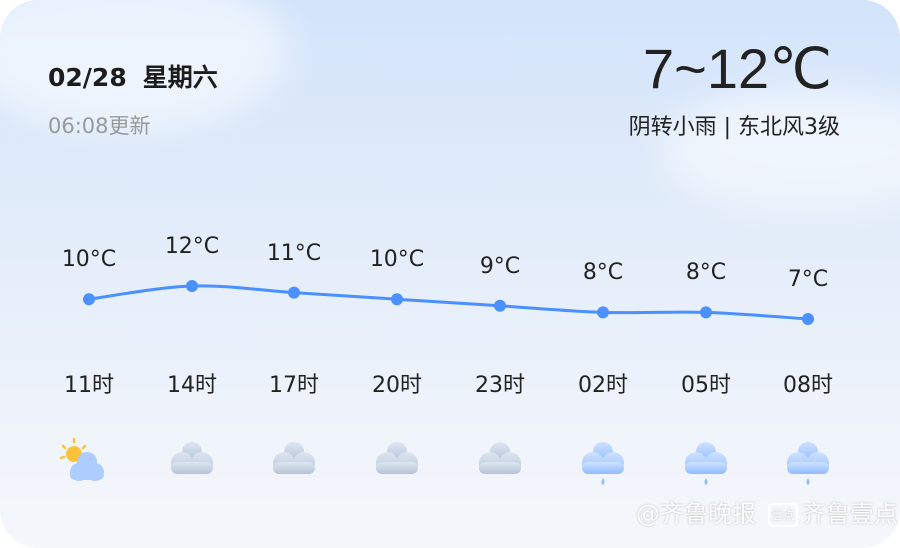 The width and height of the screenshot is (900, 548). I want to click on hour-label: 11时, so click(89, 385).